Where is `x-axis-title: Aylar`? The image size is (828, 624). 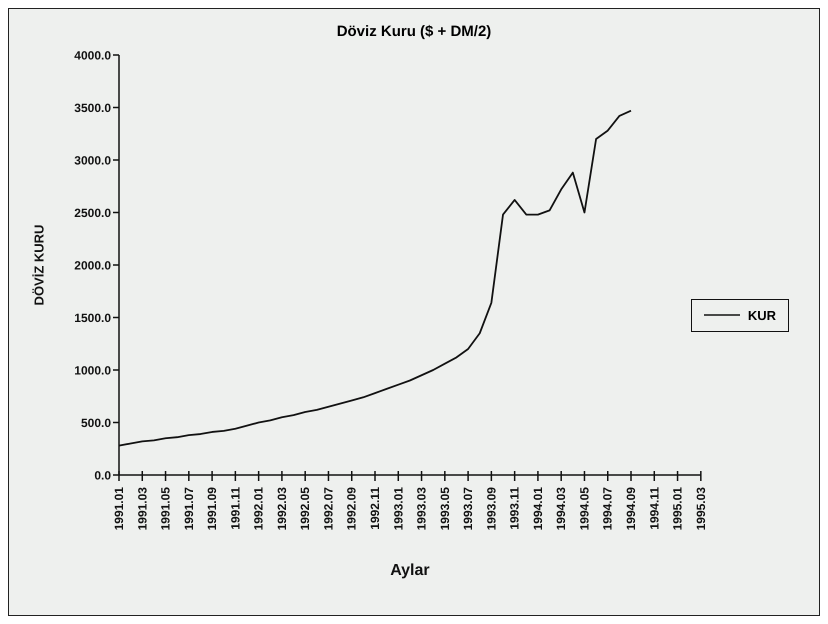
x-axis-title: Aylar is located at coordinates (410, 570).